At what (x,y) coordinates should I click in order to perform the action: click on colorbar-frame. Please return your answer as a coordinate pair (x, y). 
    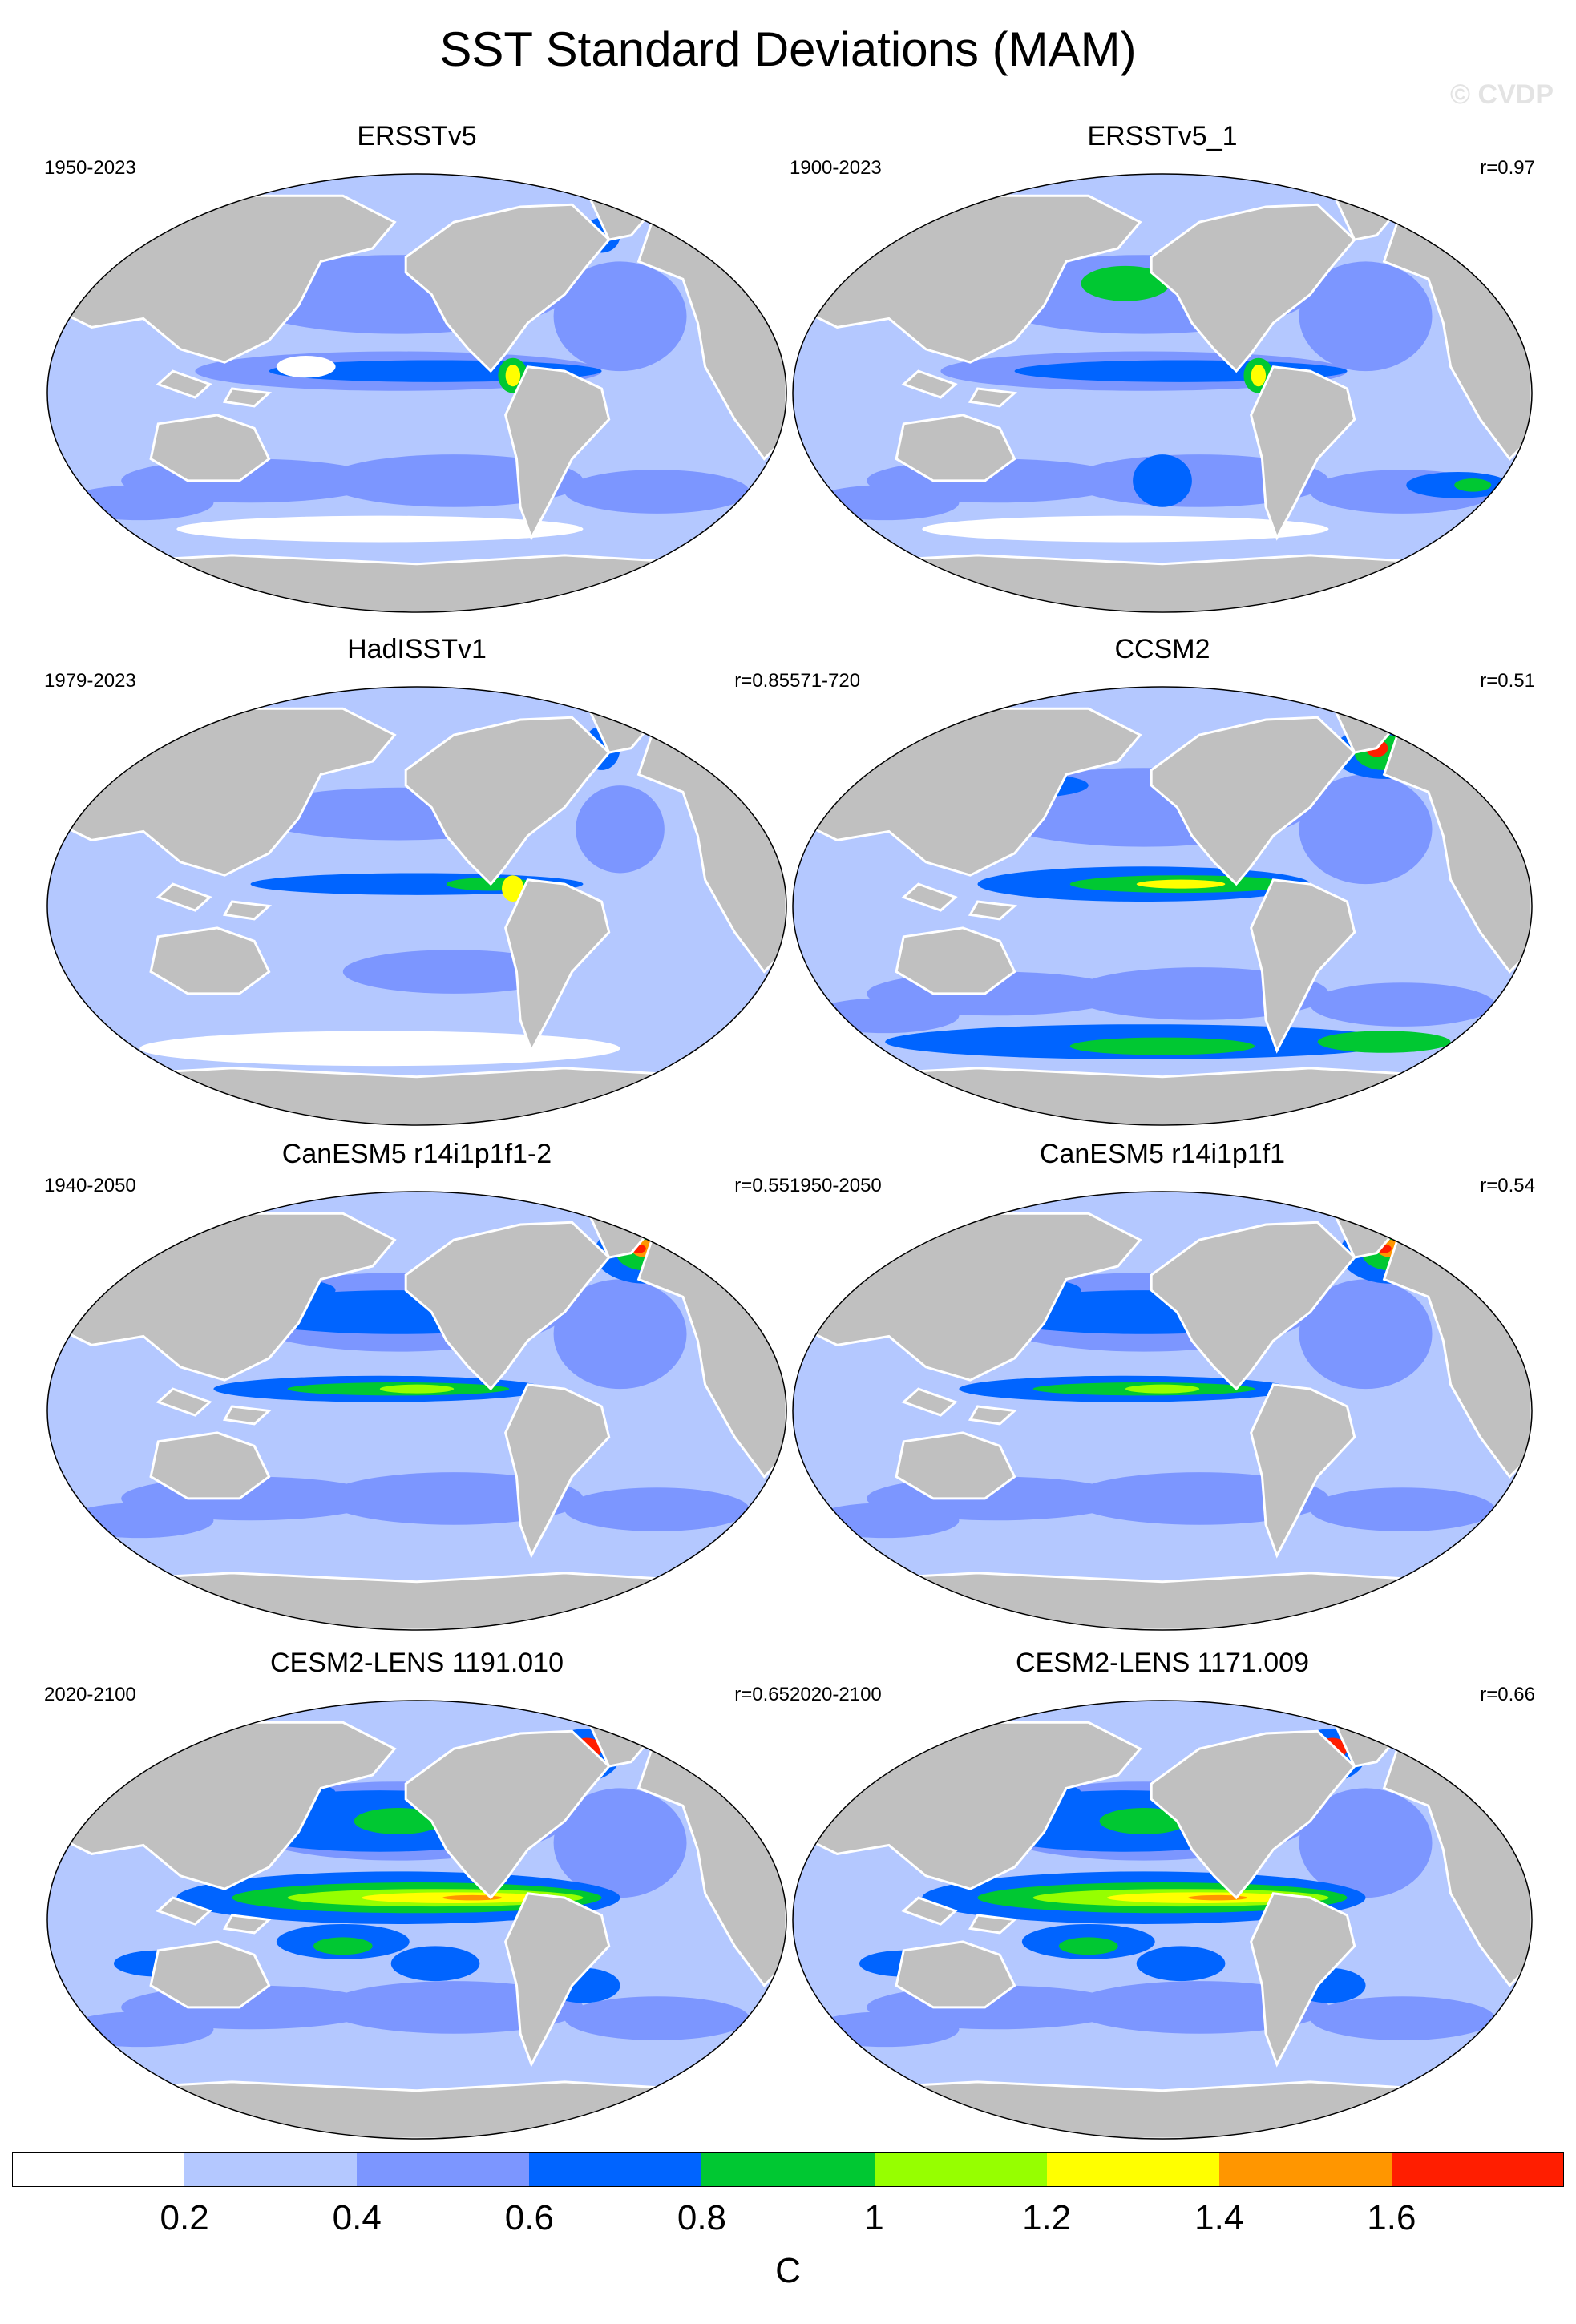
    Looking at the image, I should click on (788, 2169).